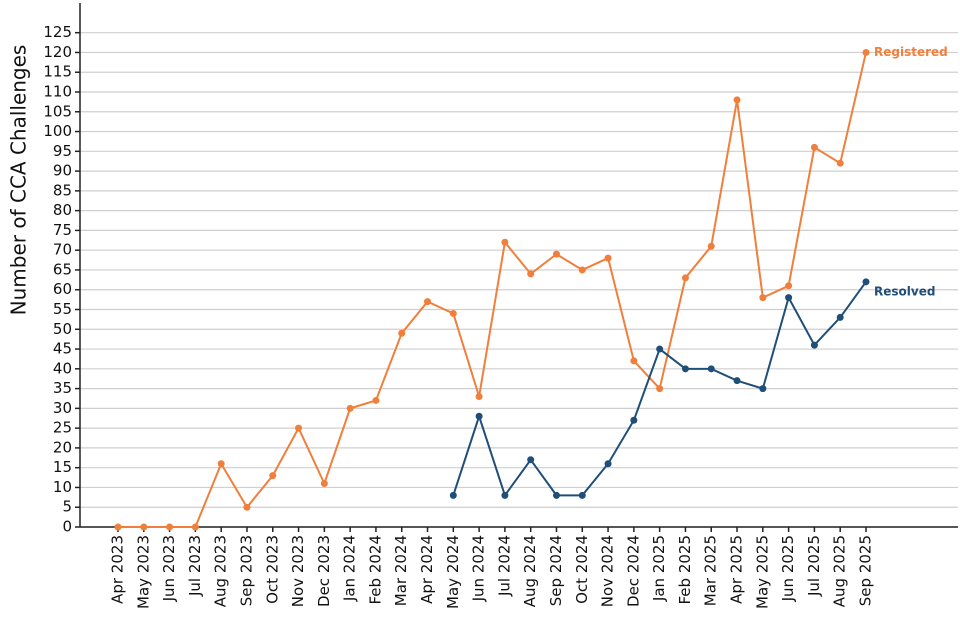  Describe the element at coordinates (62, 269) in the screenshot. I see `y-tick-label: 65` at that location.